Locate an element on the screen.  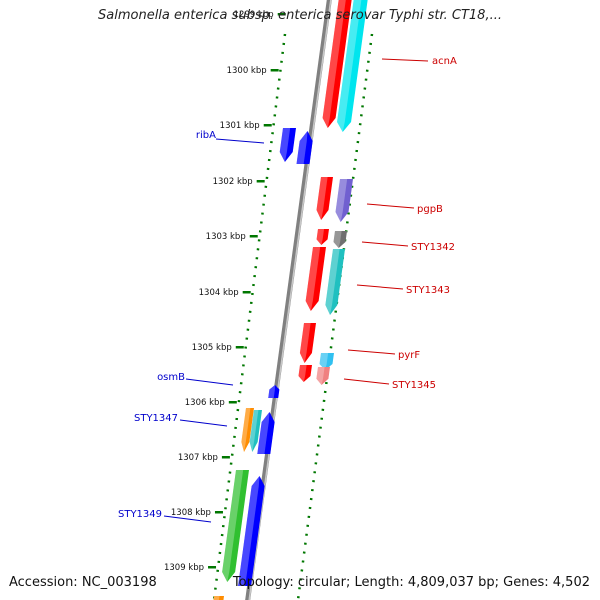
gene-arrow-ribA-blue1-shade is located at coordinates (285, 145).